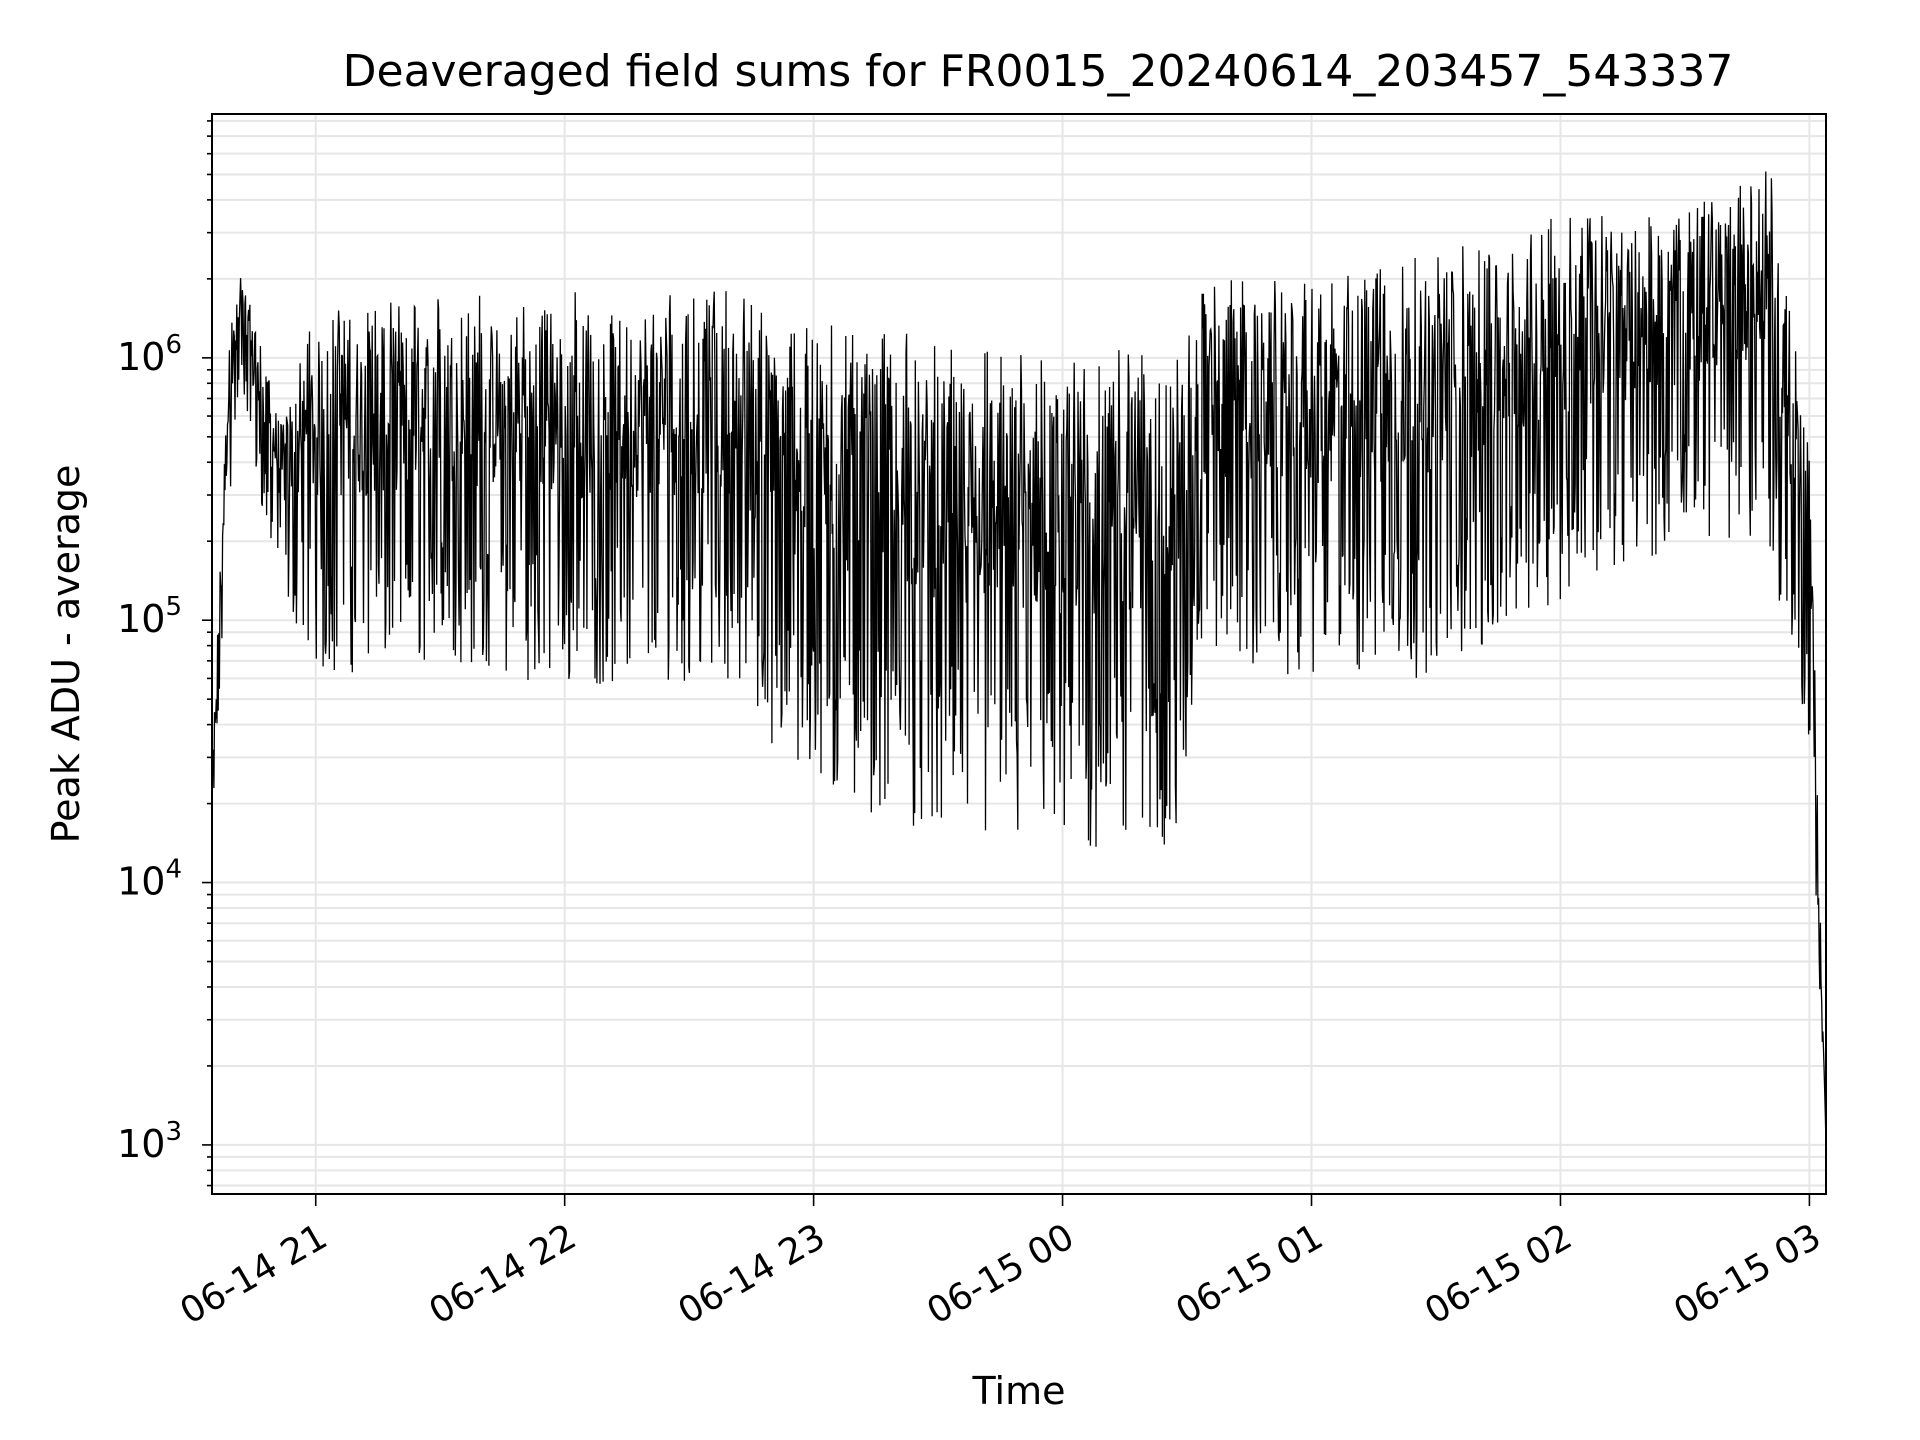 This screenshot has height=1440, width=1920. Describe the element at coordinates (149, 616) in the screenshot. I see `y-tick-label: 105` at that location.